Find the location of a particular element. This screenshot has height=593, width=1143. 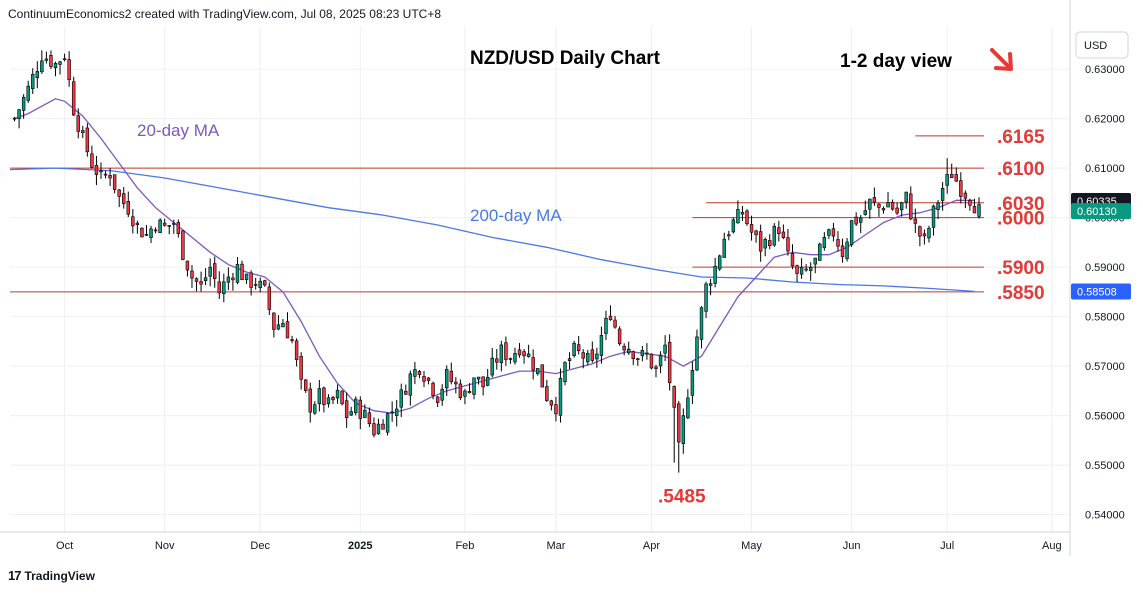

currency-box is located at coordinates (1102, 45).